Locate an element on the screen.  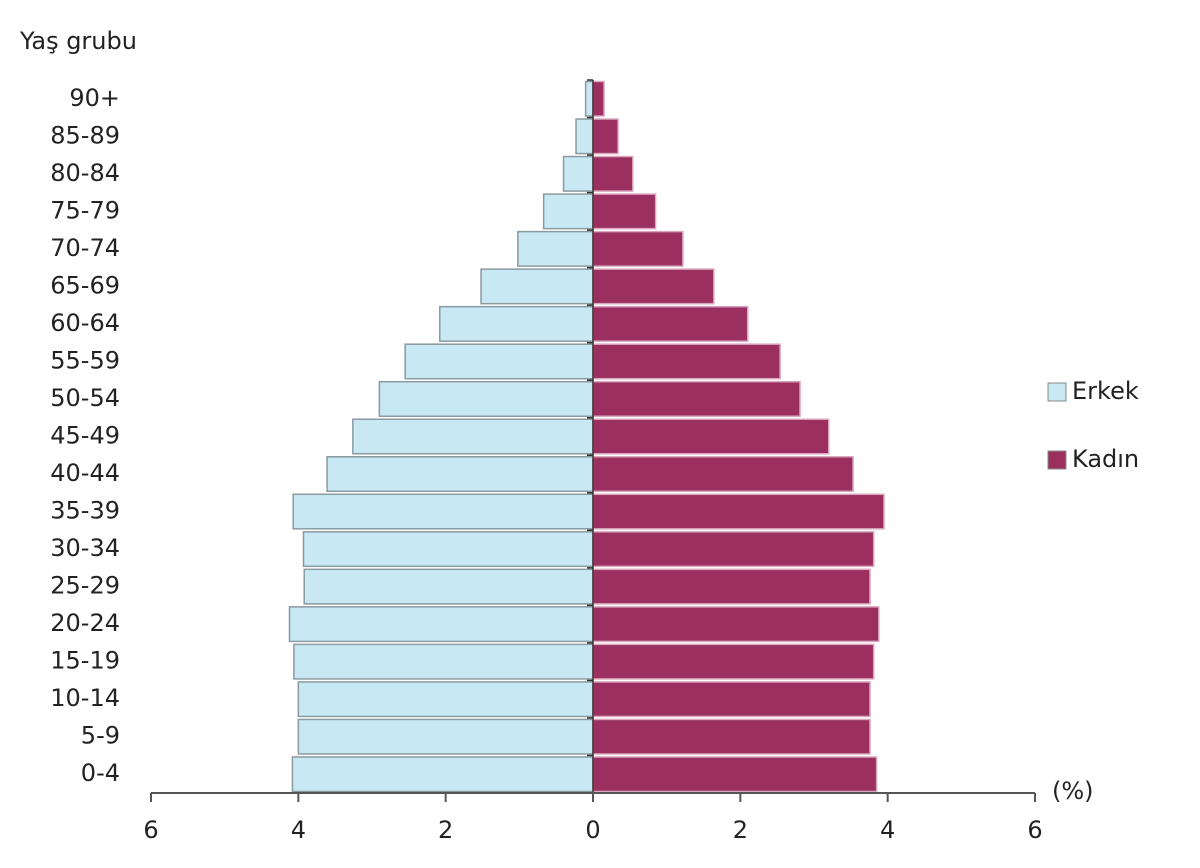
y-tick-label: 65-69 is located at coordinates (85, 285).